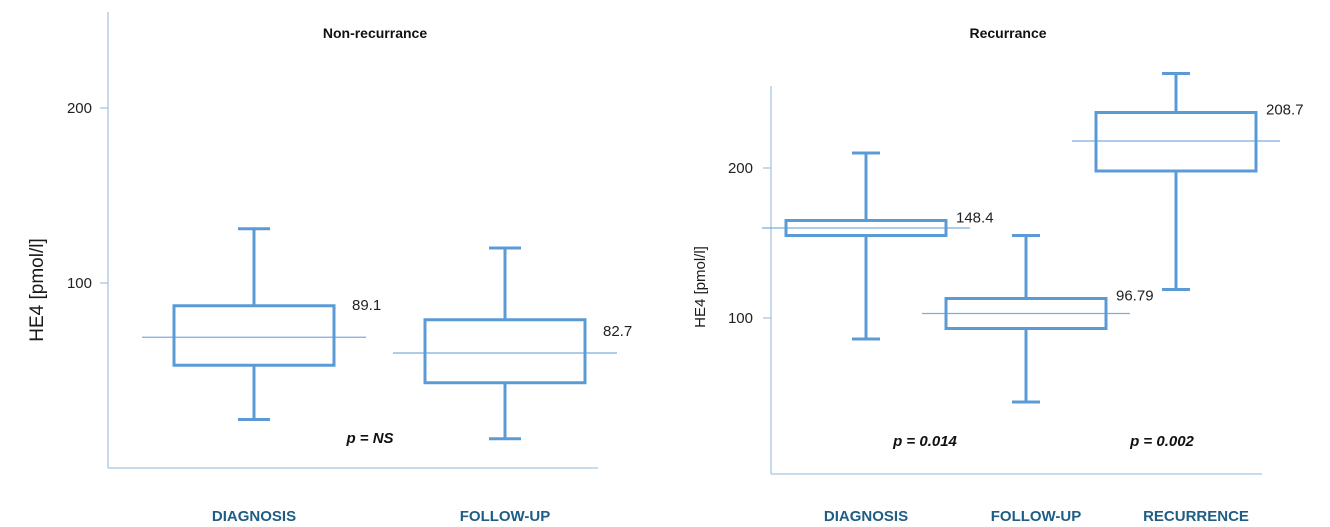 This screenshot has height=527, width=1330. What do you see at coordinates (975, 218) in the screenshot?
I see `value-label: 148.4` at bounding box center [975, 218].